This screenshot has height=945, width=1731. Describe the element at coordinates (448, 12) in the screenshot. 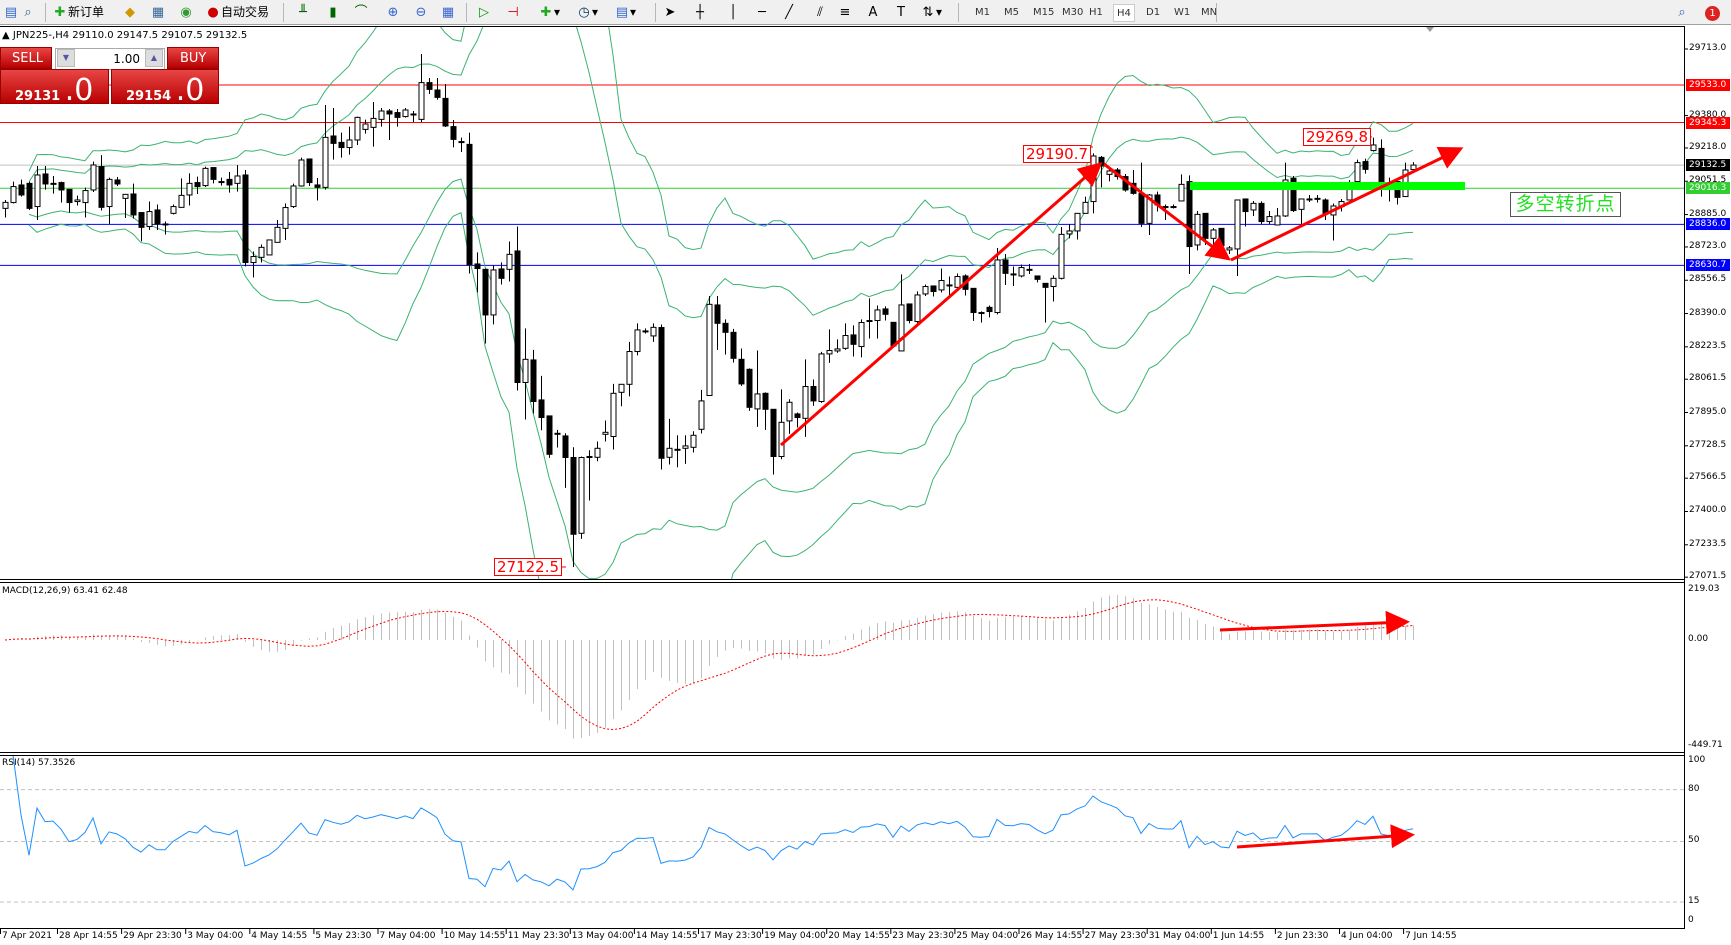

I see `tile-windows-icon: ▦` at that location.